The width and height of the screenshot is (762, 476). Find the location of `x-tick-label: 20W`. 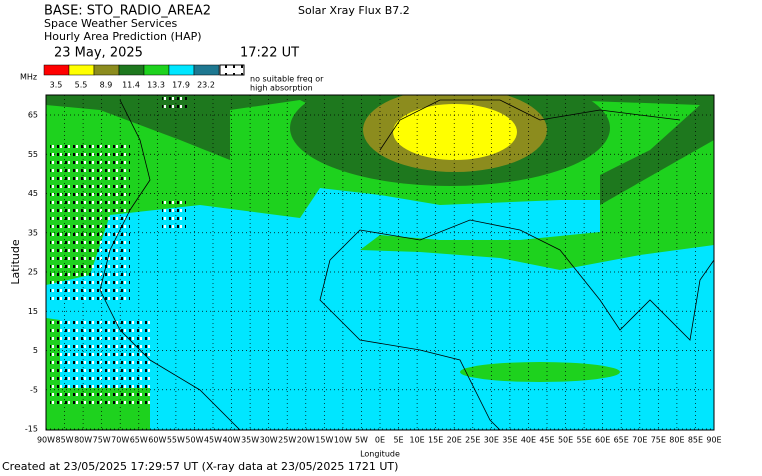

x-tick-label: 20W is located at coordinates (306, 440).